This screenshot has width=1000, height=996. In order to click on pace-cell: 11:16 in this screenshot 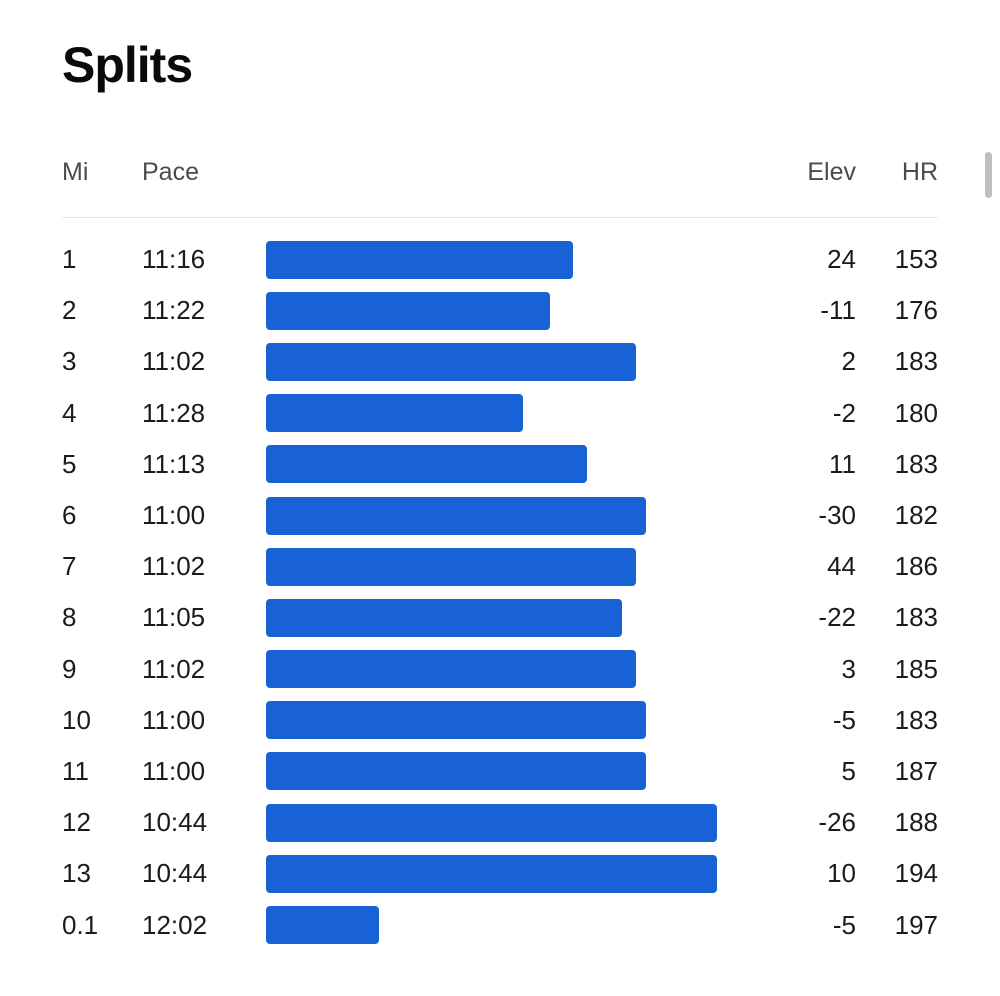, I will do `click(174, 259)`.